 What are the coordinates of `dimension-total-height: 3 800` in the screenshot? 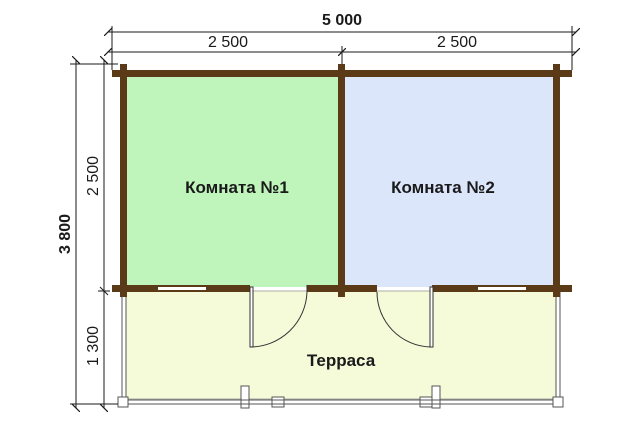 It's located at (65, 234).